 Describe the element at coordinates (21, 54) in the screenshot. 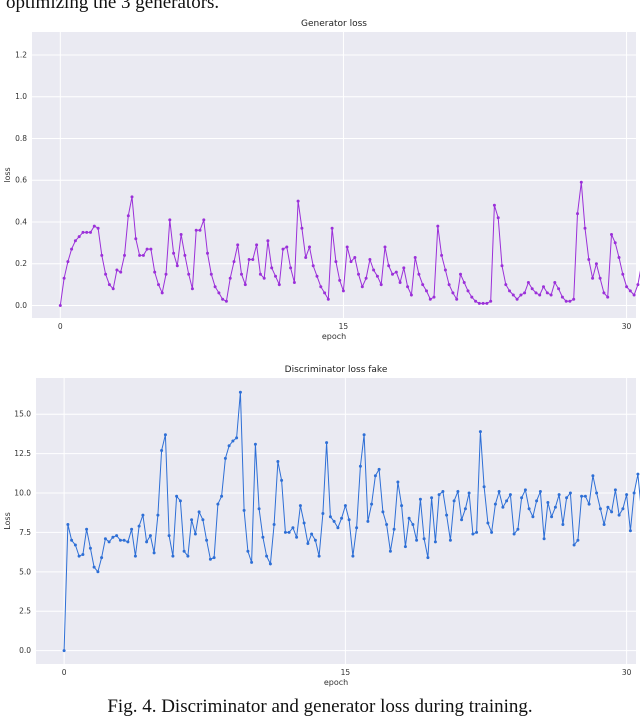

I see `generator-loss-ytick-label: 1.2` at that location.